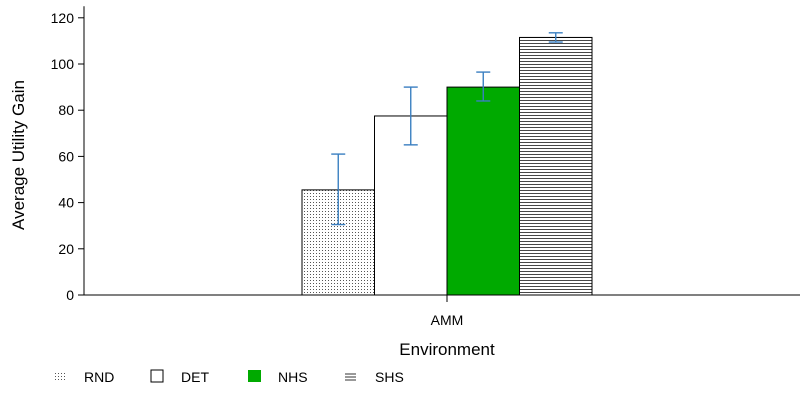 The width and height of the screenshot is (800, 394). What do you see at coordinates (374, 377) in the screenshot?
I see `legend-item-shs: SHS` at bounding box center [374, 377].